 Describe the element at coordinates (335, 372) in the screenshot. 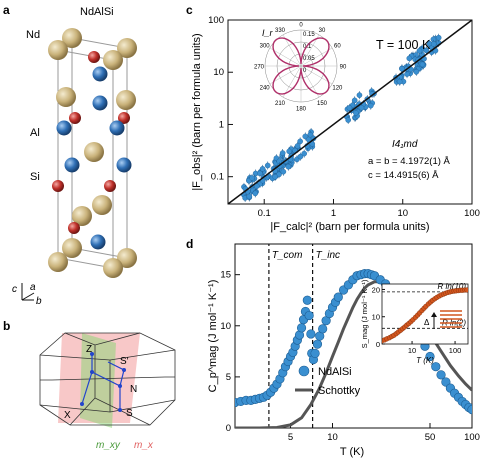

I see `legend-label-ndalsi: NdAlSi` at that location.